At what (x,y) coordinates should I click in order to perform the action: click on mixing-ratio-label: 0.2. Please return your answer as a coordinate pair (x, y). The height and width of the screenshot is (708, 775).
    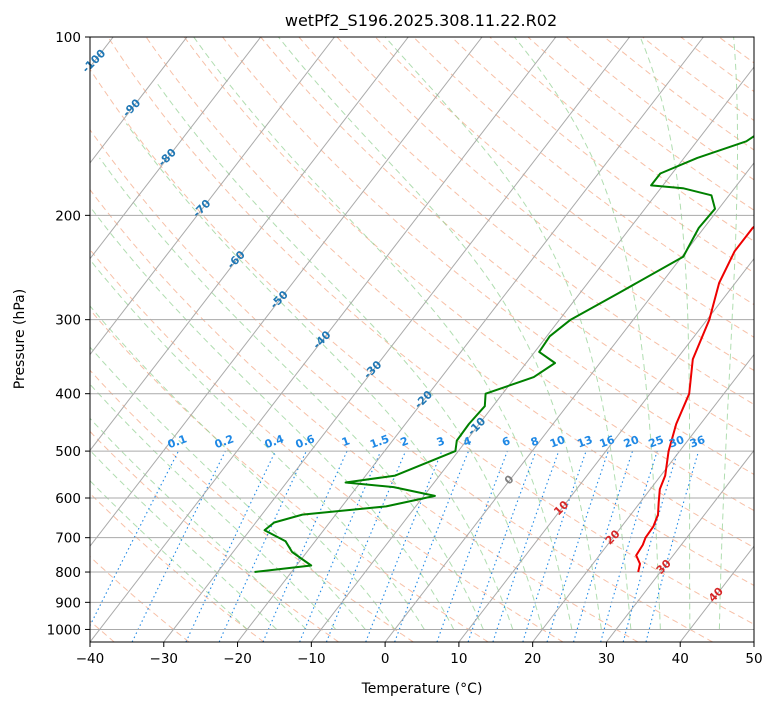
    Looking at the image, I should click on (224, 441).